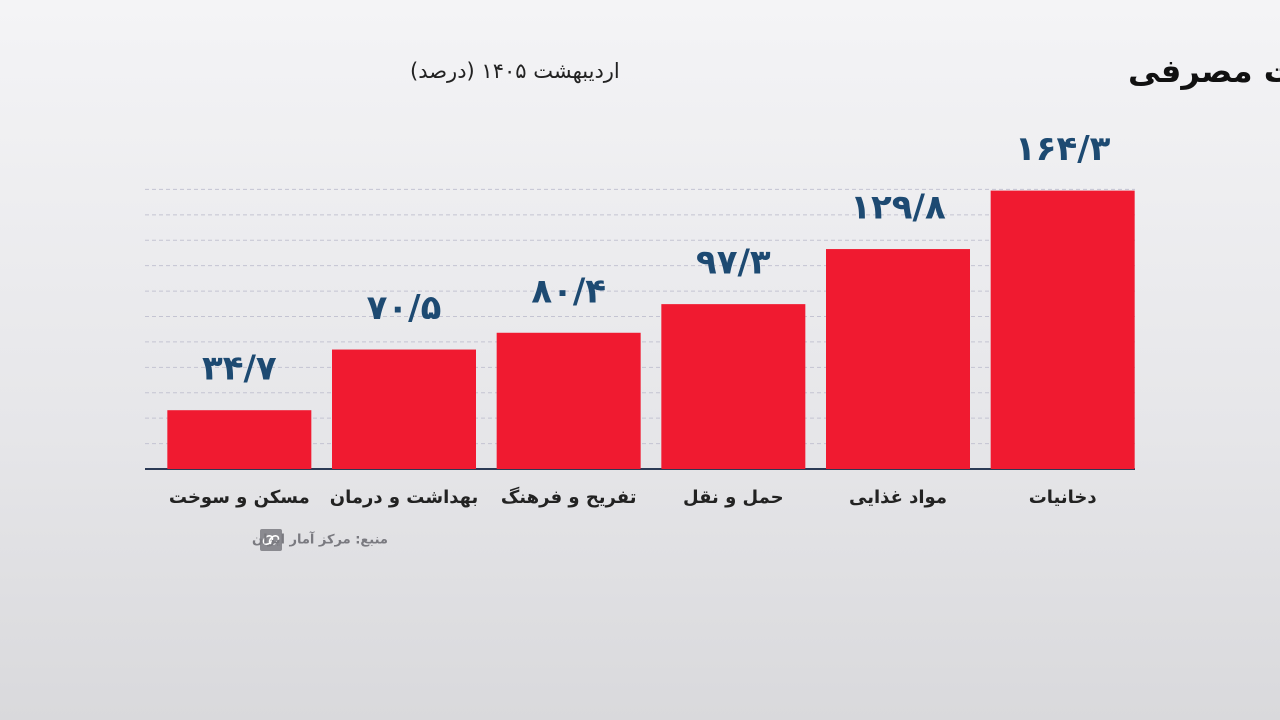 This screenshot has width=1280, height=720. Describe the element at coordinates (1063, 149) in the screenshot. I see `value-label: ۱۶۴/۳` at that location.